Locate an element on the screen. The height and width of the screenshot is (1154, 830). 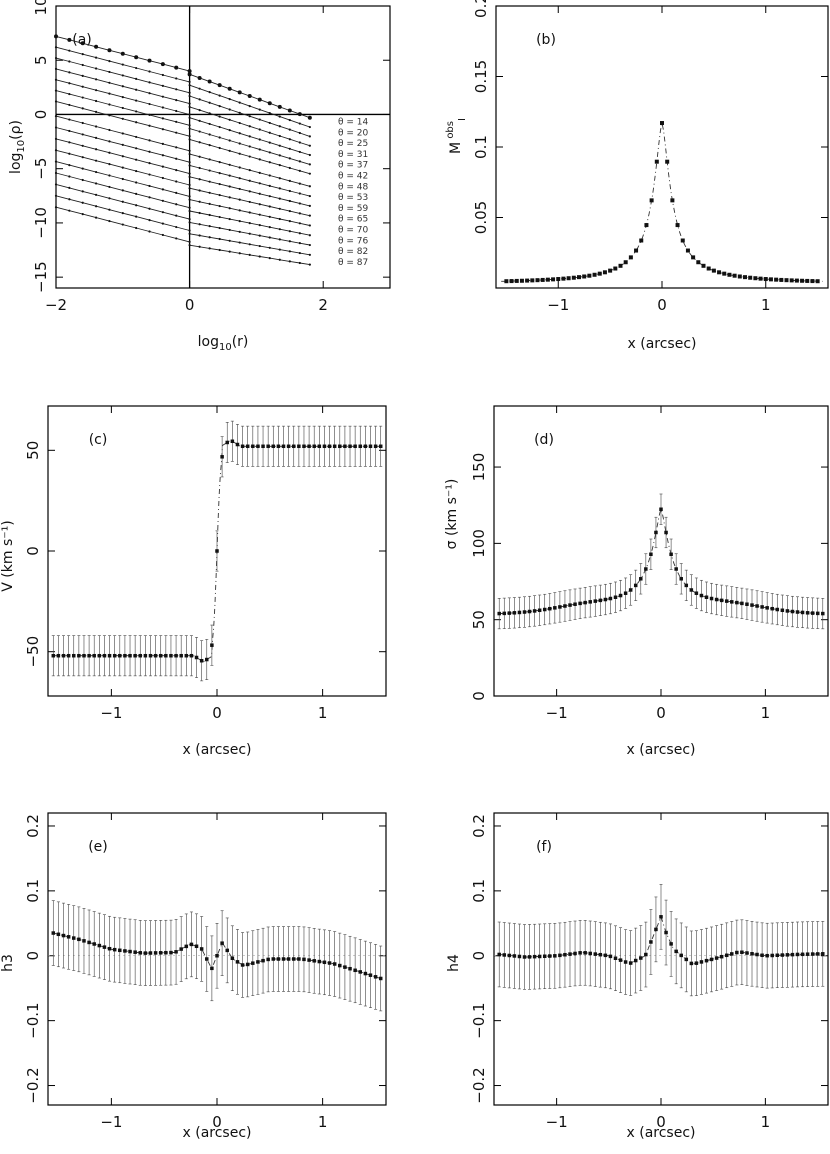
y-tick-label: −0.2 is located at coordinates (479, 1085).